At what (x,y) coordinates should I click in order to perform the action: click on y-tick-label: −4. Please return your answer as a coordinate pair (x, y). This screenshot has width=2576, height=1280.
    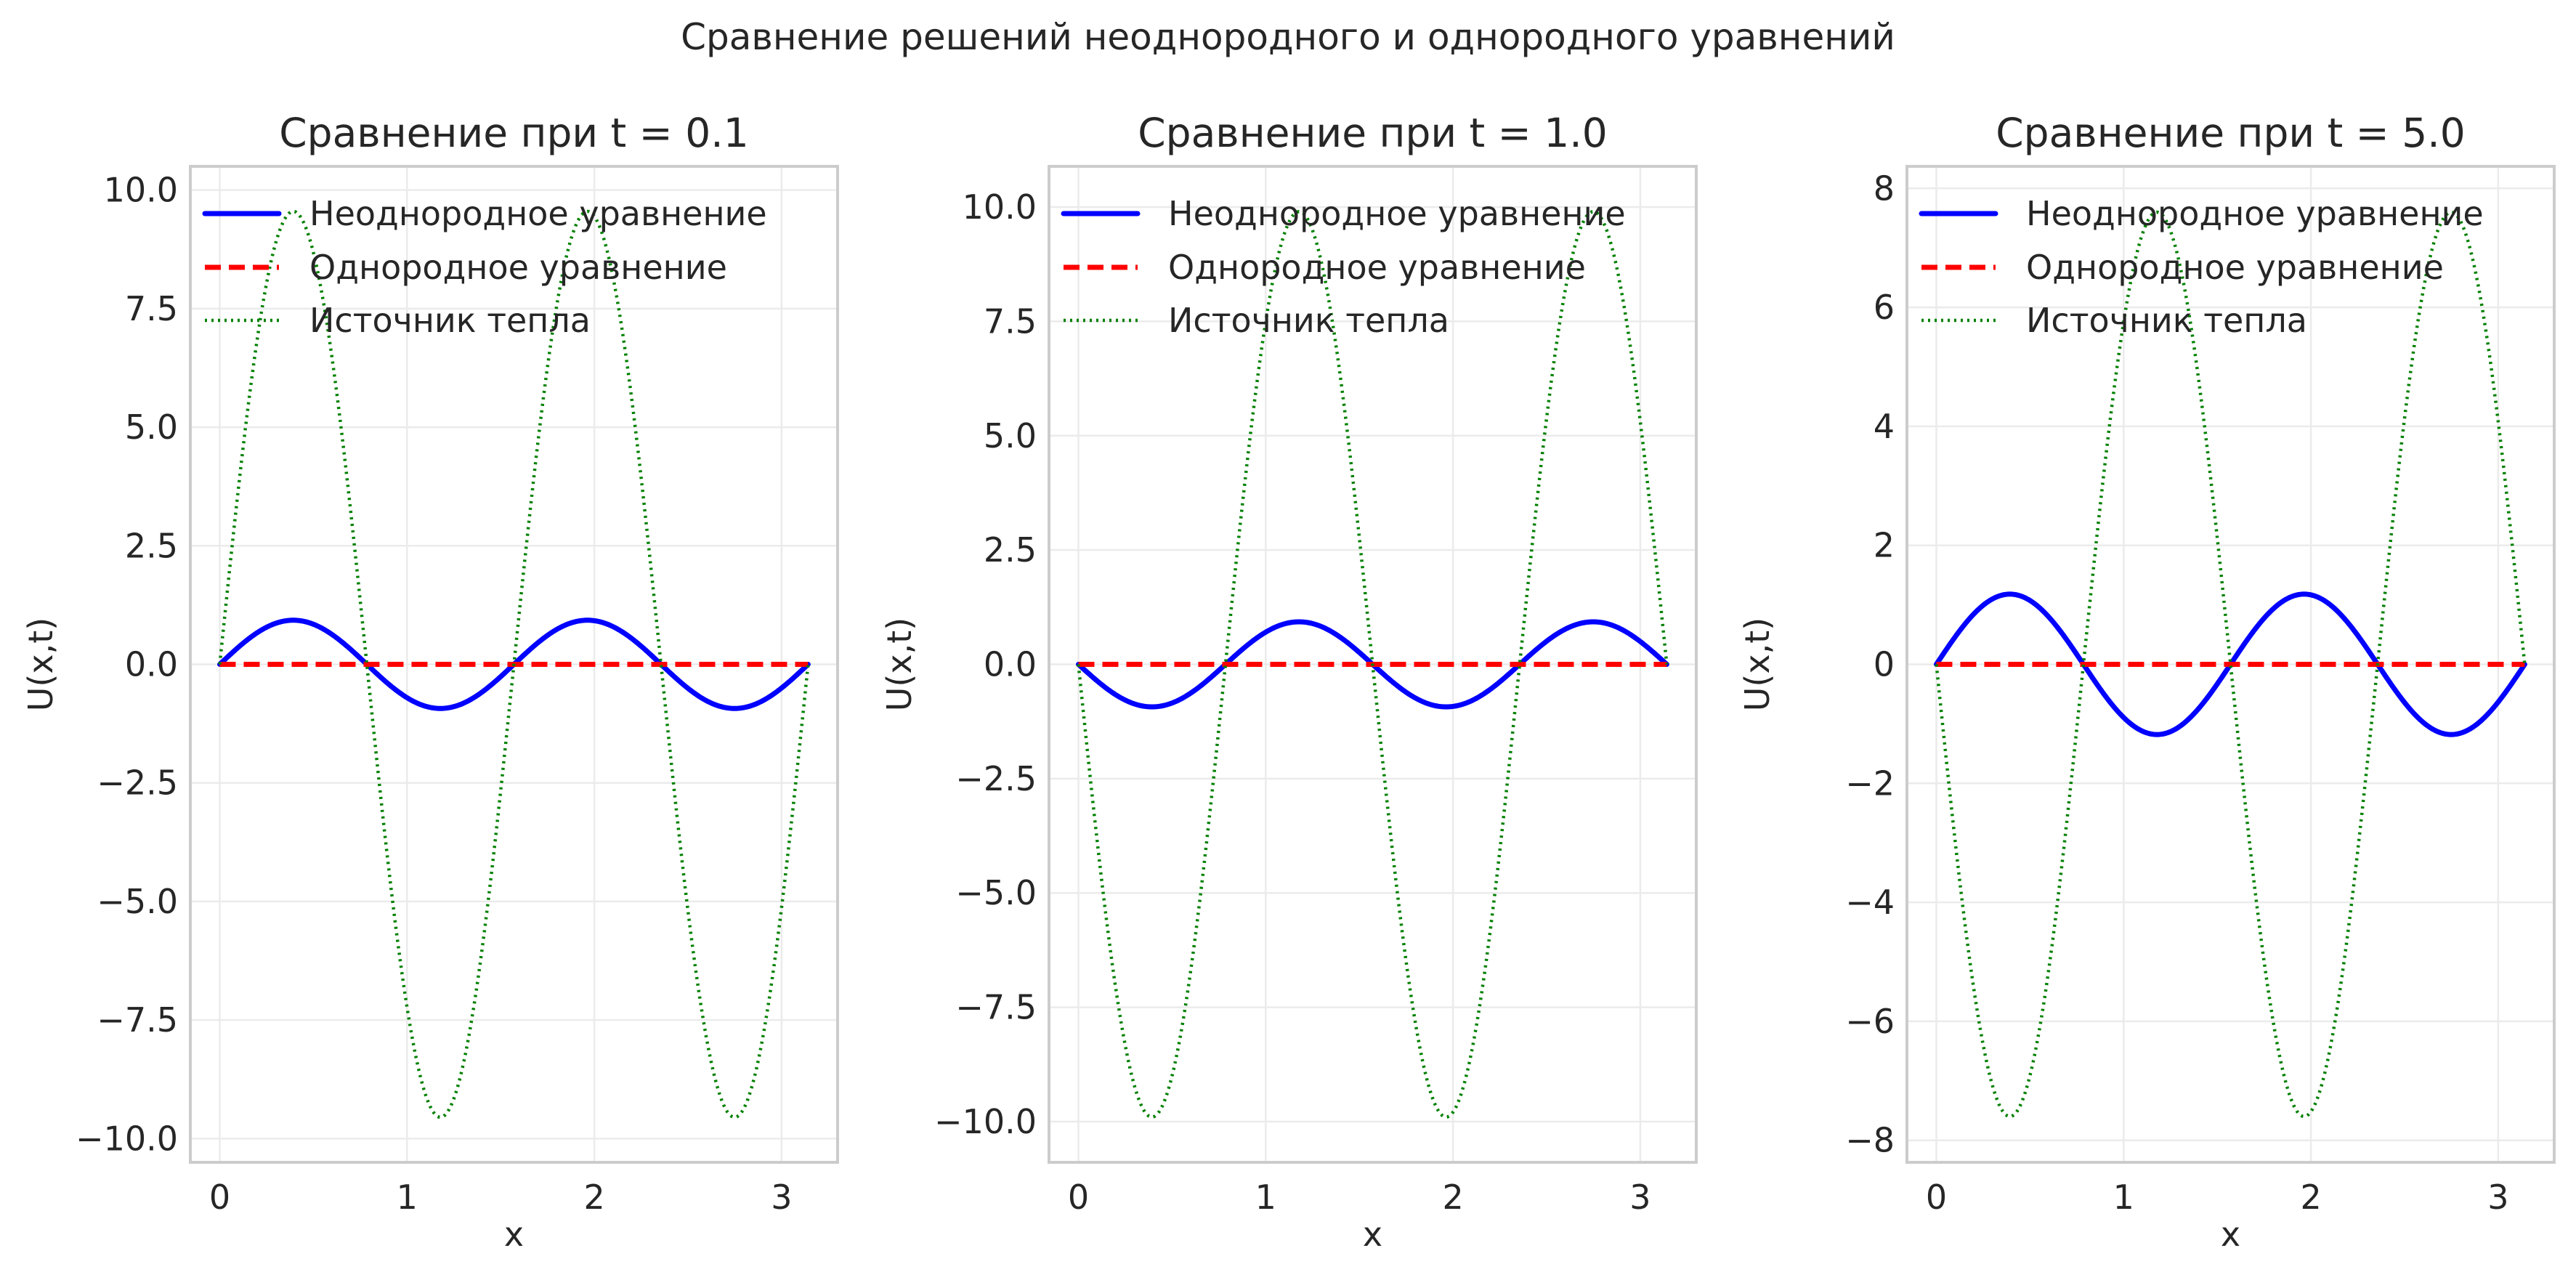
    Looking at the image, I should click on (1870, 902).